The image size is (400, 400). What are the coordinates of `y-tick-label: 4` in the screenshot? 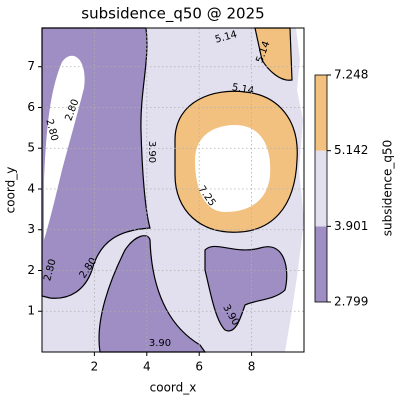 It's located at (31, 188).